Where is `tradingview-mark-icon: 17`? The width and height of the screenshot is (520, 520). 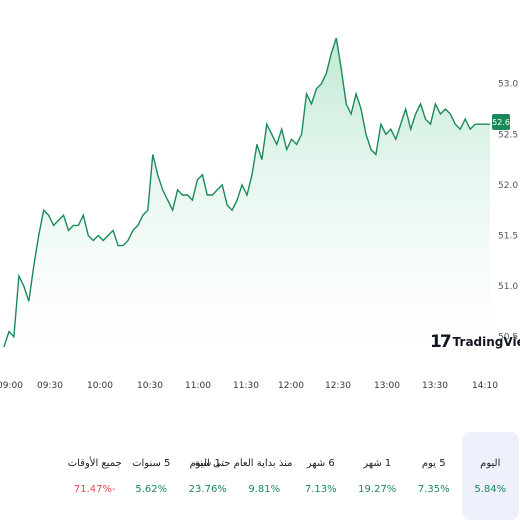
tradingview-mark-icon: 17 is located at coordinates (441, 342).